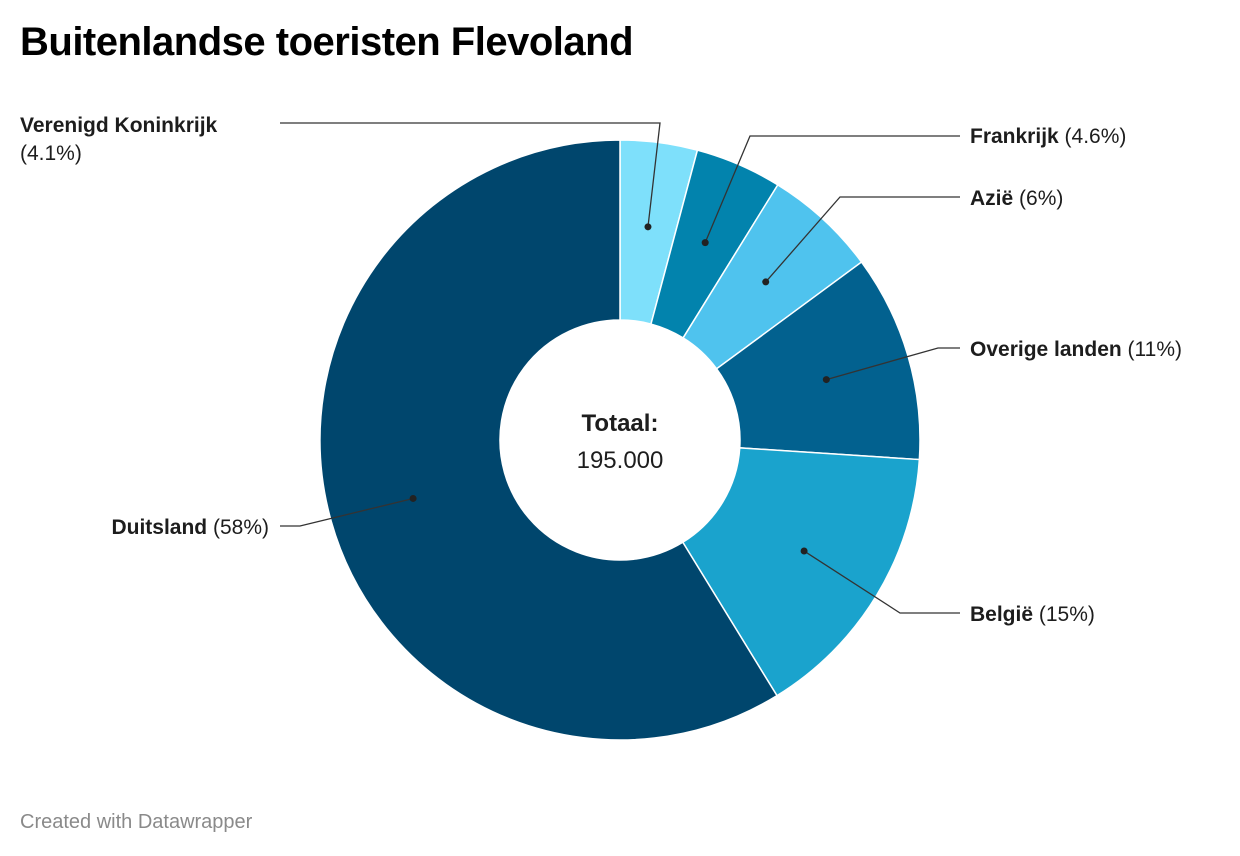 The height and width of the screenshot is (856, 1240). Describe the element at coordinates (801, 572) in the screenshot. I see `slice-belgie` at that location.